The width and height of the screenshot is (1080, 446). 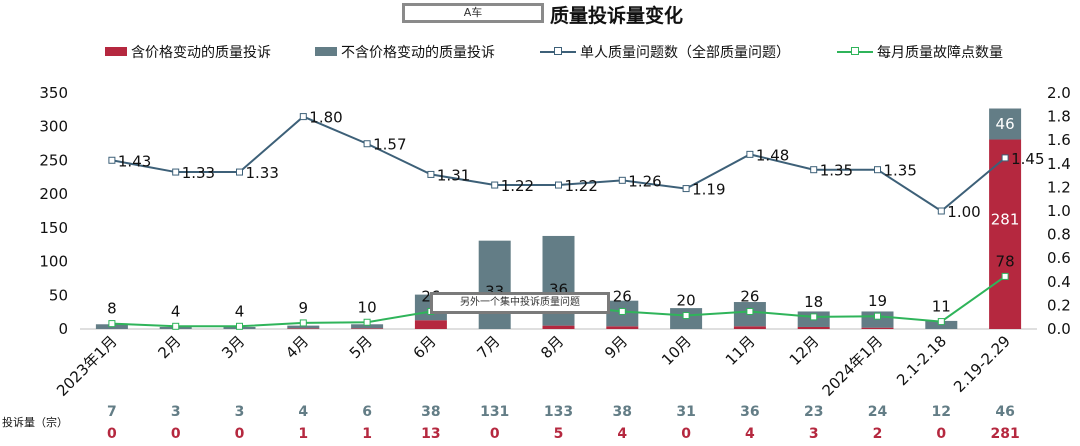 What do you see at coordinates (740, 350) in the screenshot?
I see `category-label: 11月` at bounding box center [740, 350].